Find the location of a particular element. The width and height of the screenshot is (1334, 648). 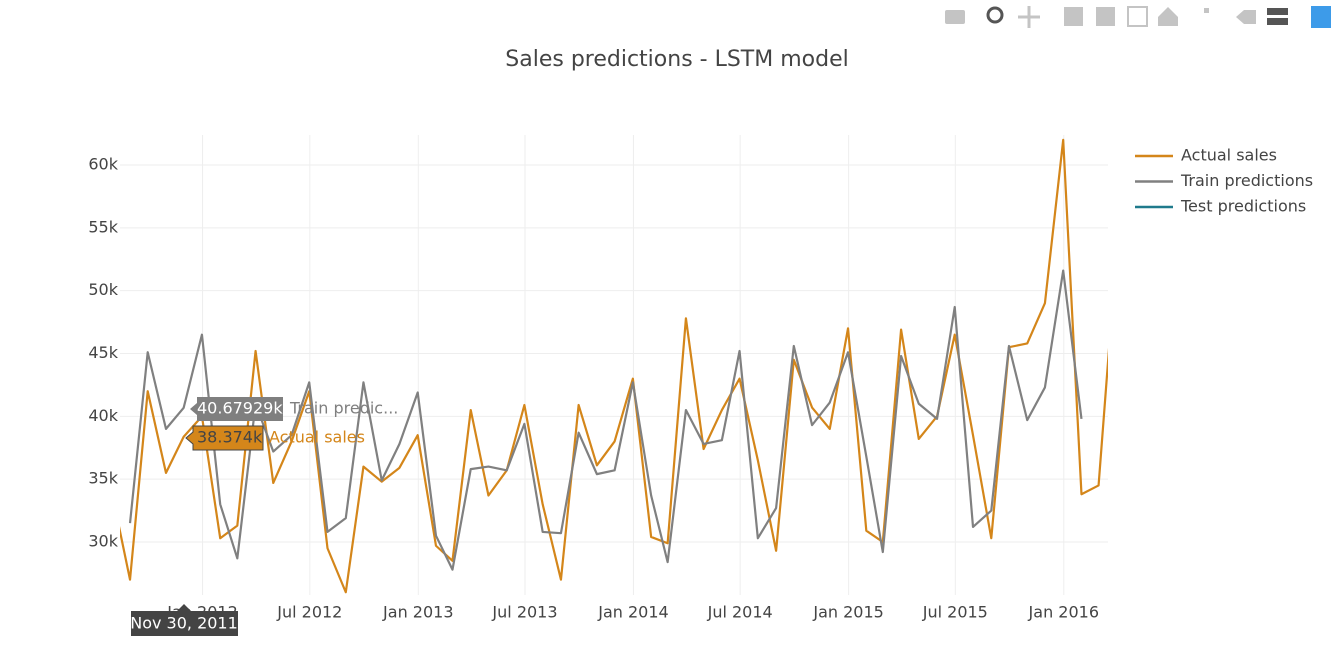

legend-label: Actual sales is located at coordinates (1229, 155).